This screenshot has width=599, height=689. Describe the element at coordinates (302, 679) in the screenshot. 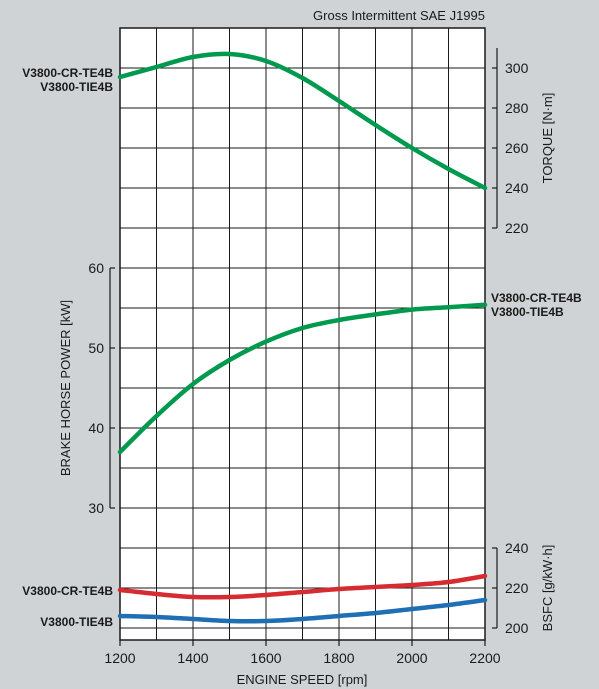

I see `x-axis-label: ENGINE SPEED [rpm]` at that location.